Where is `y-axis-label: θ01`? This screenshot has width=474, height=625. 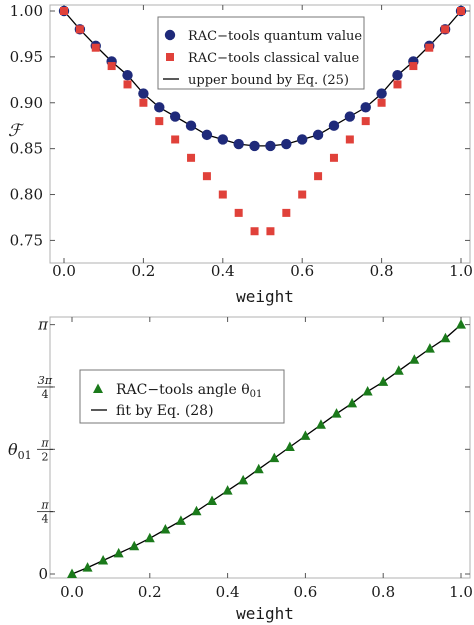 y-axis-label: θ01 is located at coordinates (20, 451).